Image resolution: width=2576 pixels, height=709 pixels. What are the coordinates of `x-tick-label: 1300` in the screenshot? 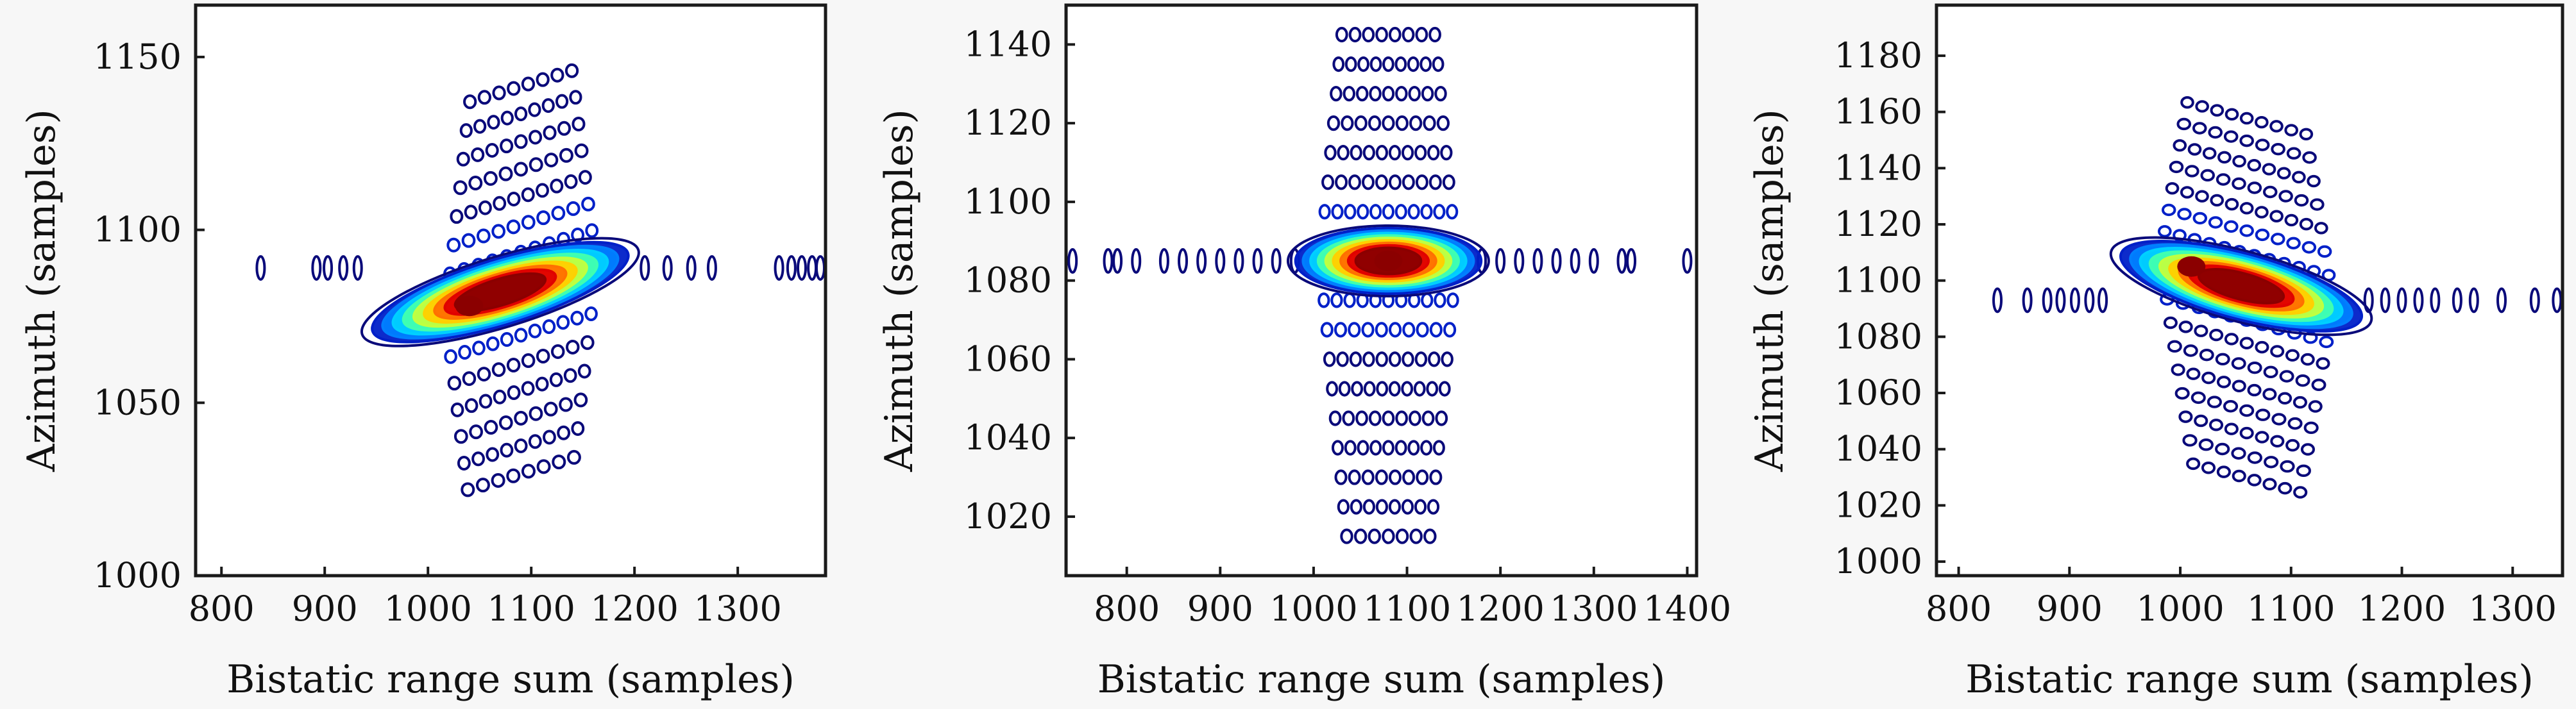 It's located at (737, 608).